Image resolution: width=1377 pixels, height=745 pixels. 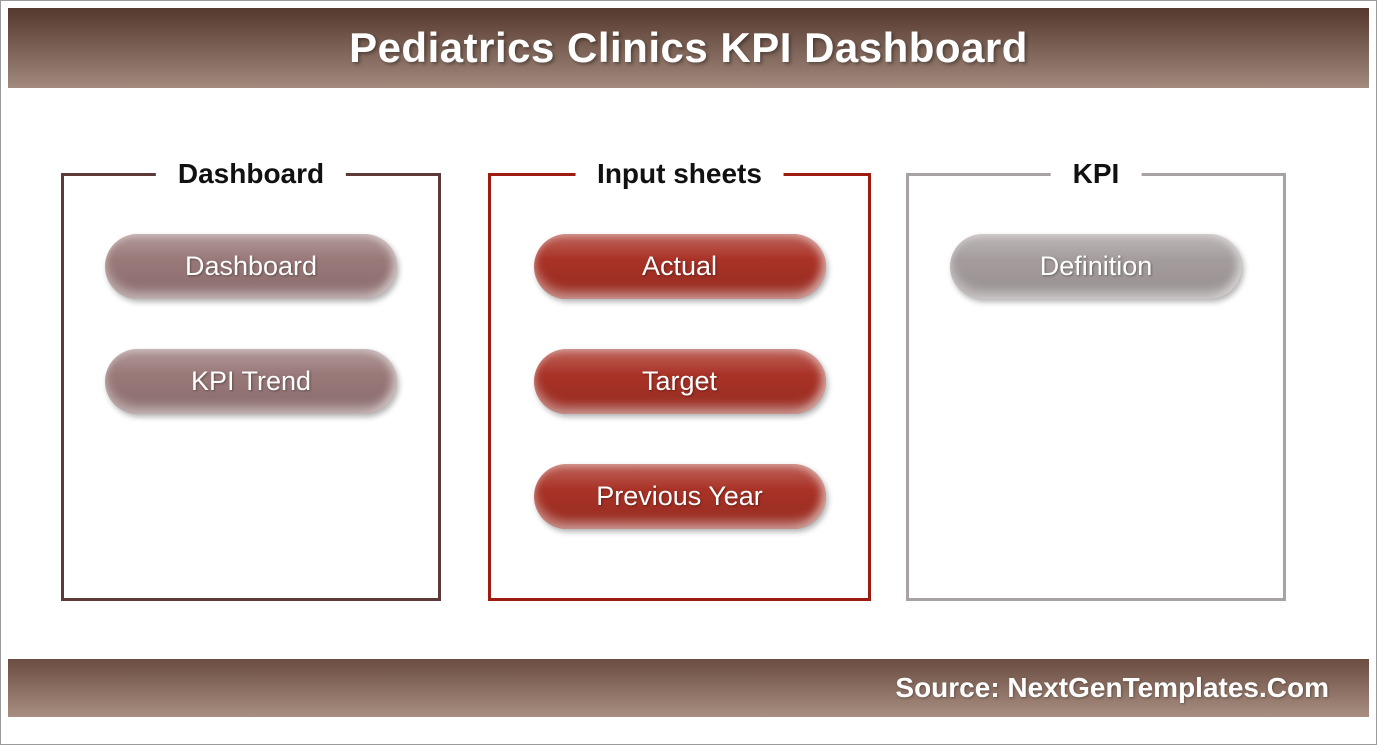 I want to click on panel-input-sheets-buttons: Actual Target Previous Year, so click(x=679, y=352).